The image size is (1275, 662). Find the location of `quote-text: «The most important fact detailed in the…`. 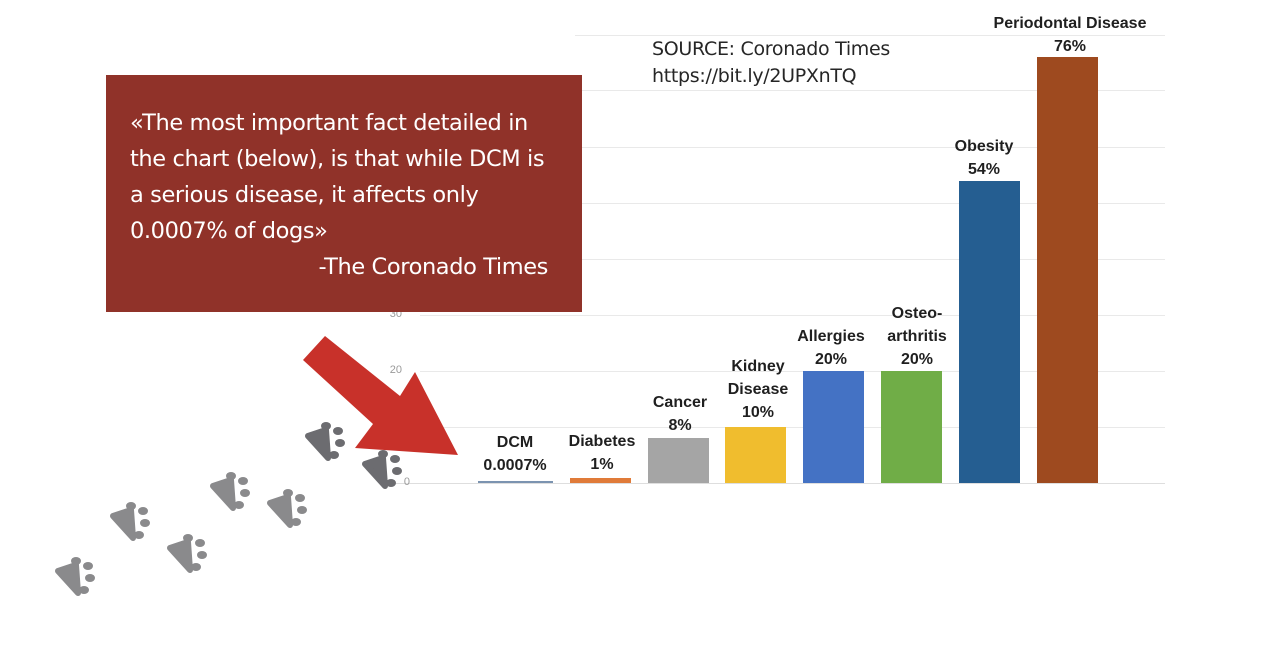

quote-text: «The most important fact detailed in the… is located at coordinates (337, 177).